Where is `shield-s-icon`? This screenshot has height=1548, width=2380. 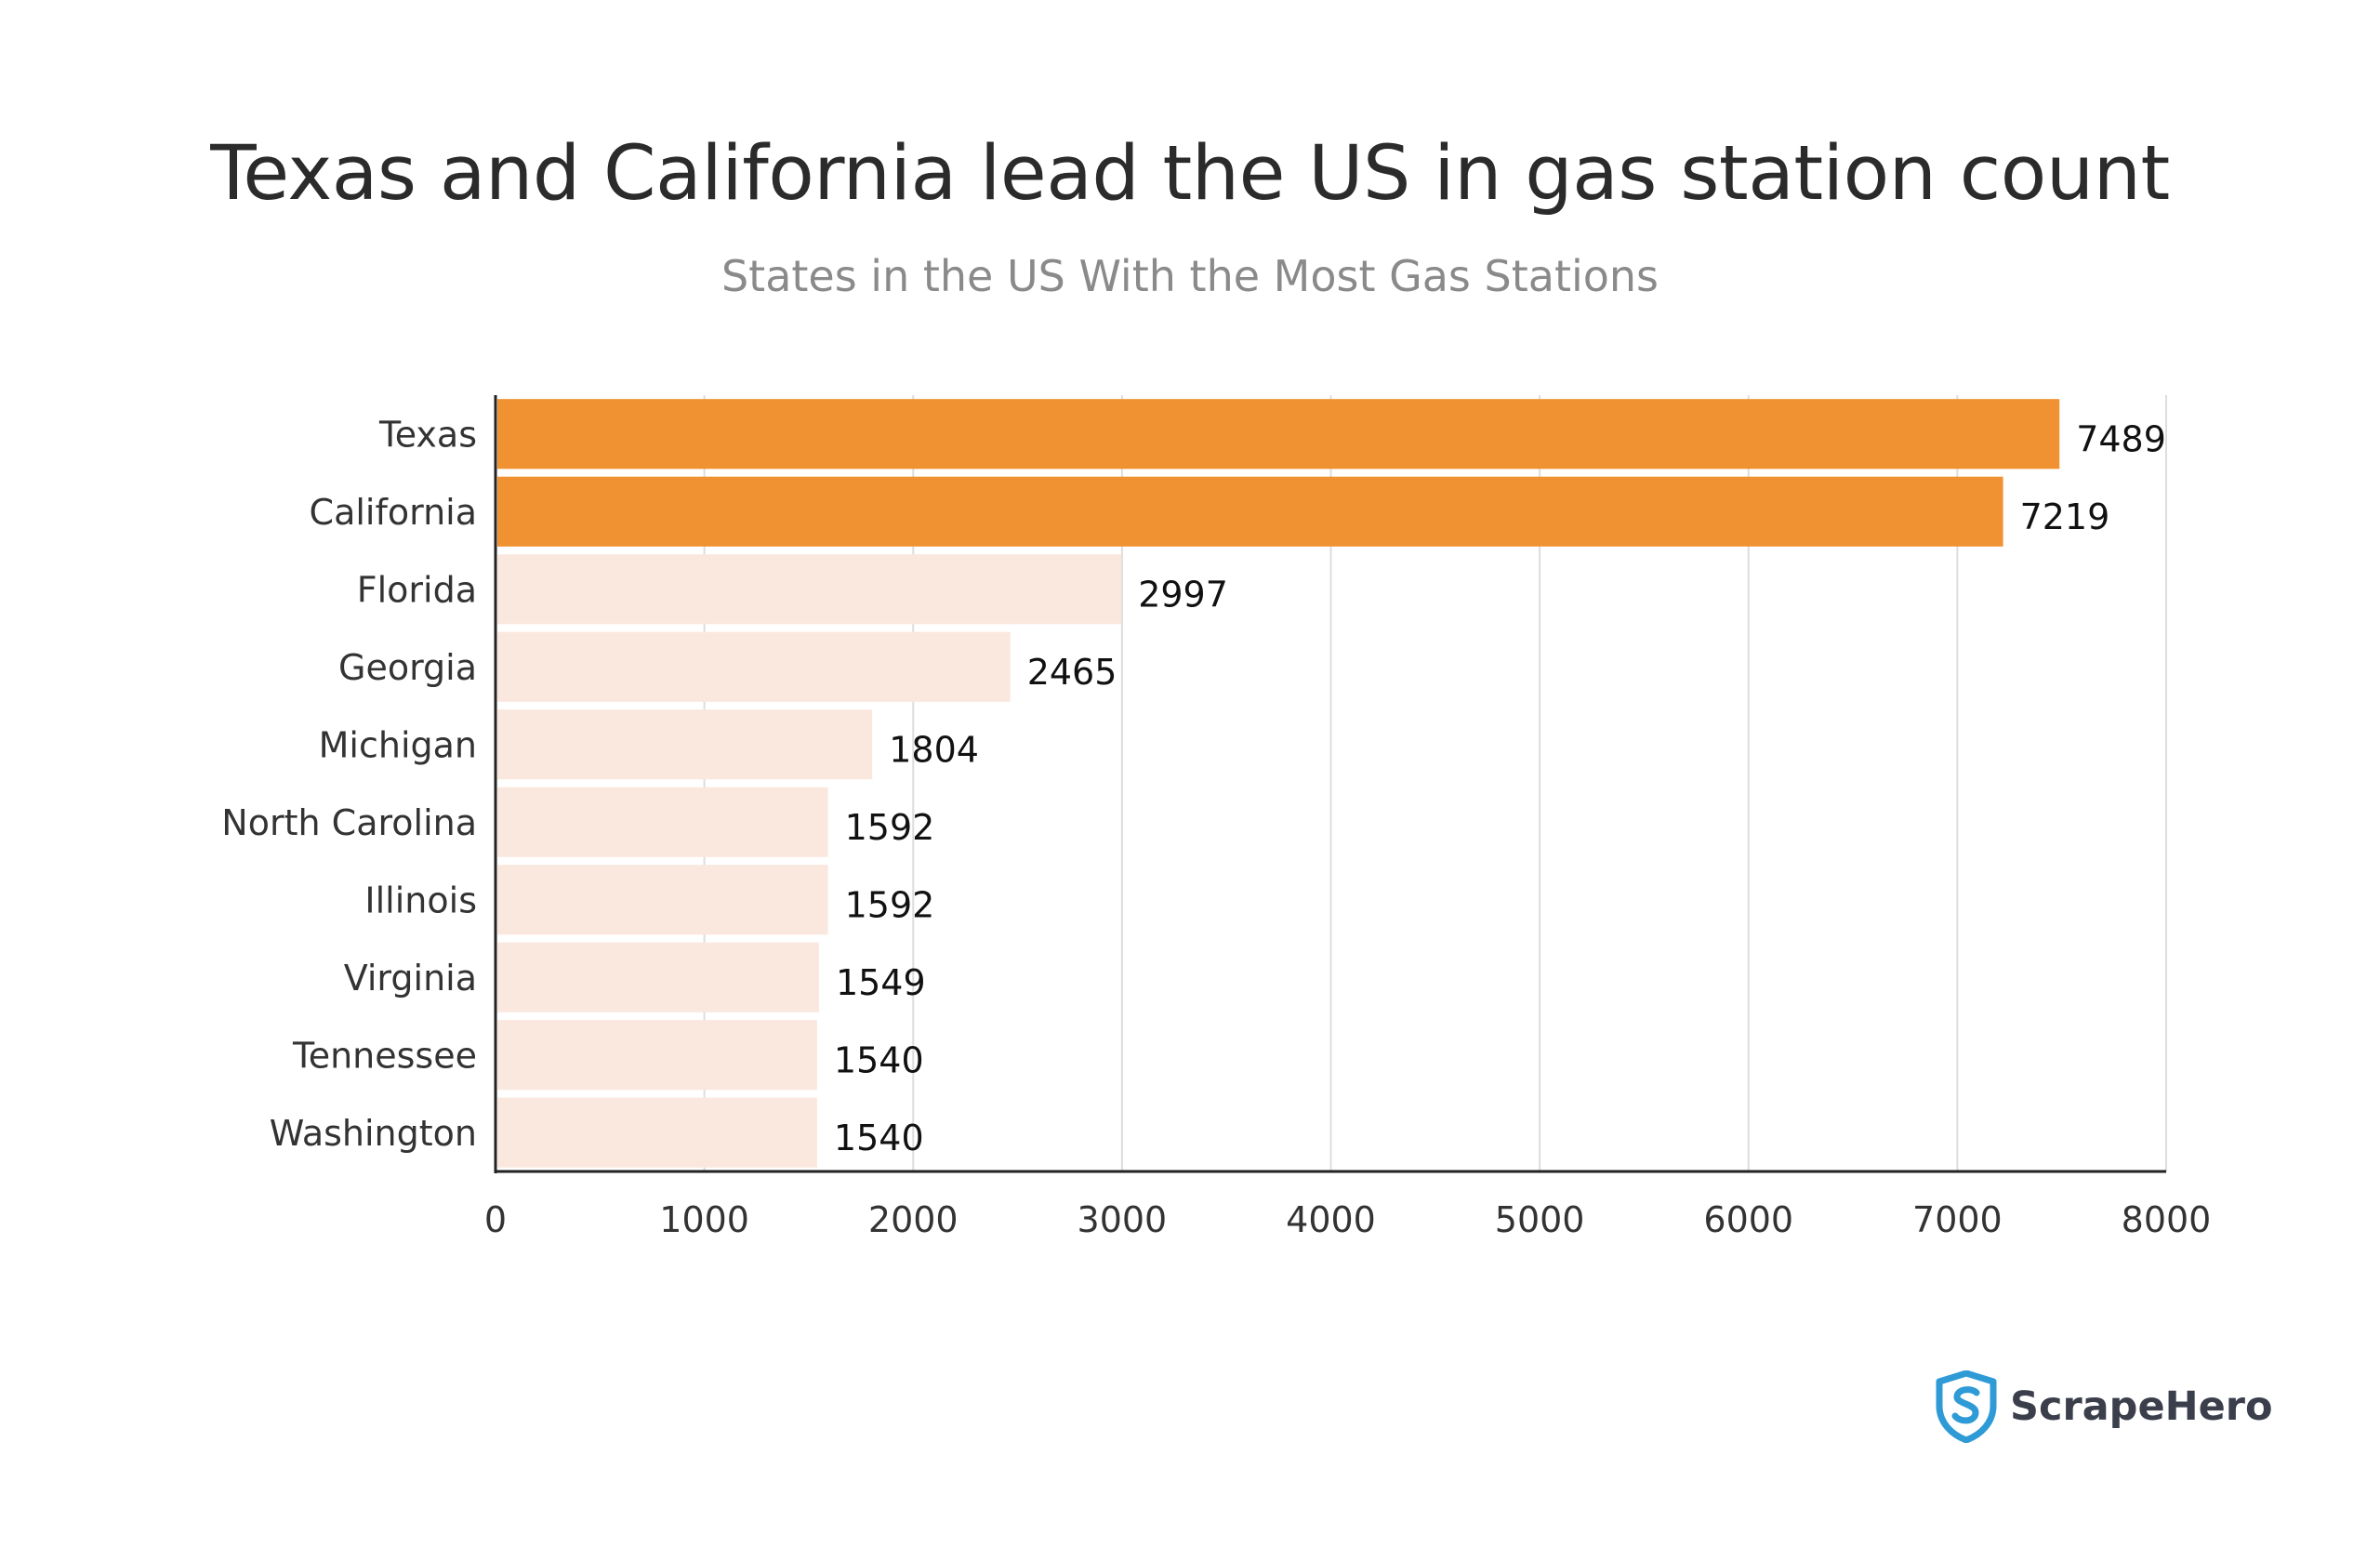
shield-s-icon is located at coordinates (1966, 1406).